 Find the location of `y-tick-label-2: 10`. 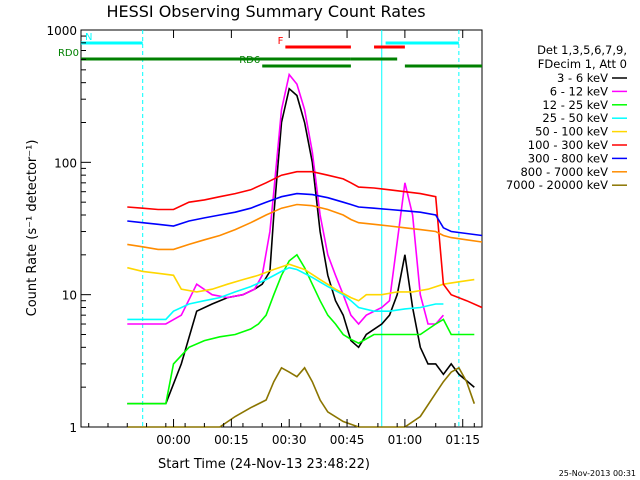

y-tick-label-2: 10 is located at coordinates (69, 296).